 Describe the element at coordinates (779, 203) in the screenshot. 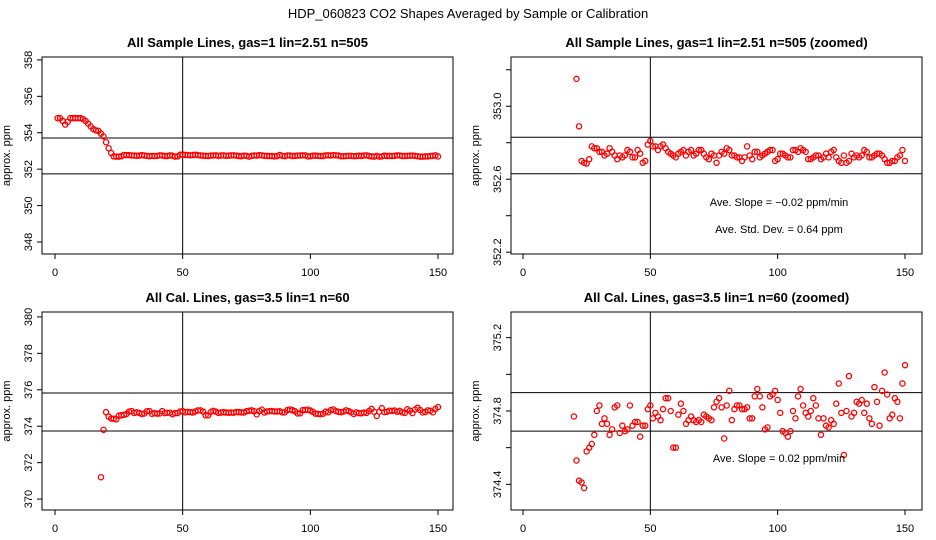

I see `annotation: Ave. Slope = −0.02 ppm/min` at that location.